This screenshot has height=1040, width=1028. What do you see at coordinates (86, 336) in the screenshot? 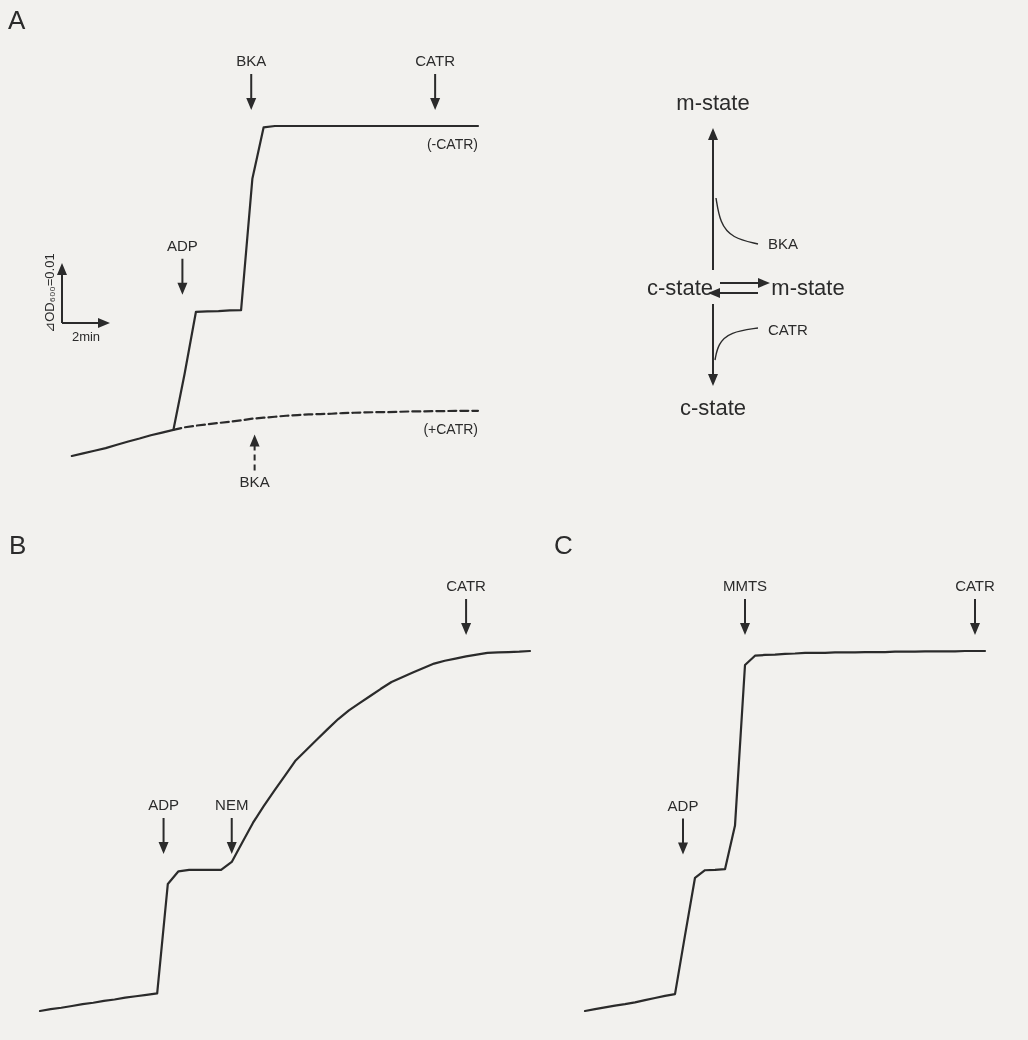
I see `annotation: 2min` at bounding box center [86, 336].